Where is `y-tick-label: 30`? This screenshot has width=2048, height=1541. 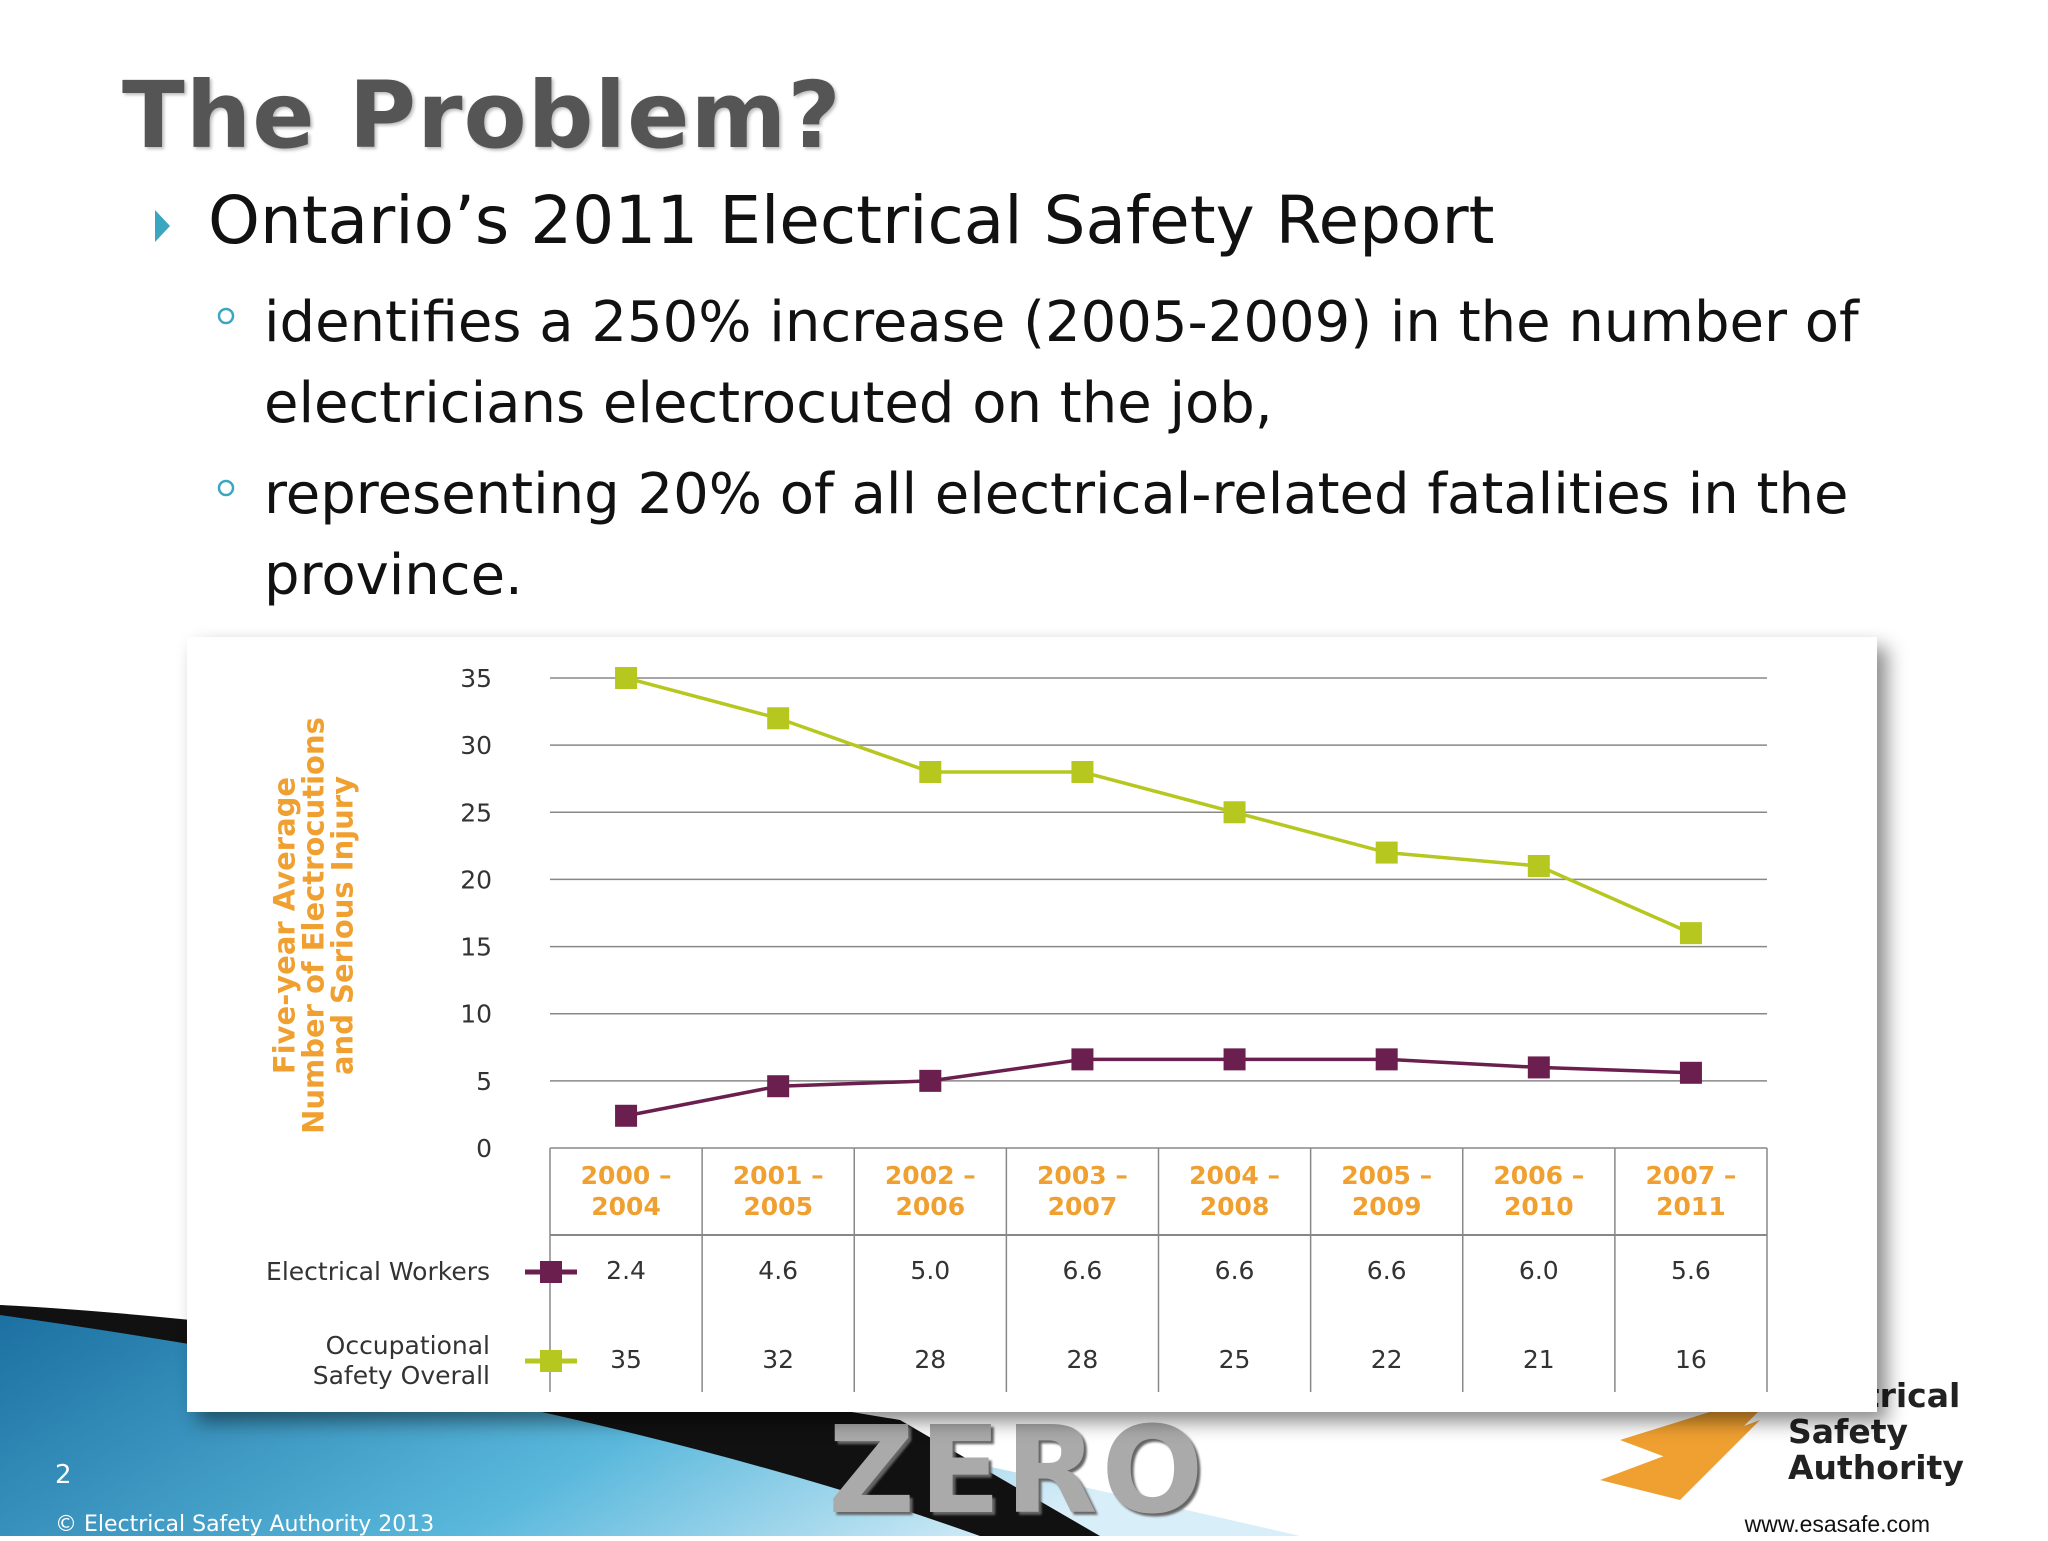
y-tick-label: 30 is located at coordinates (476, 745).